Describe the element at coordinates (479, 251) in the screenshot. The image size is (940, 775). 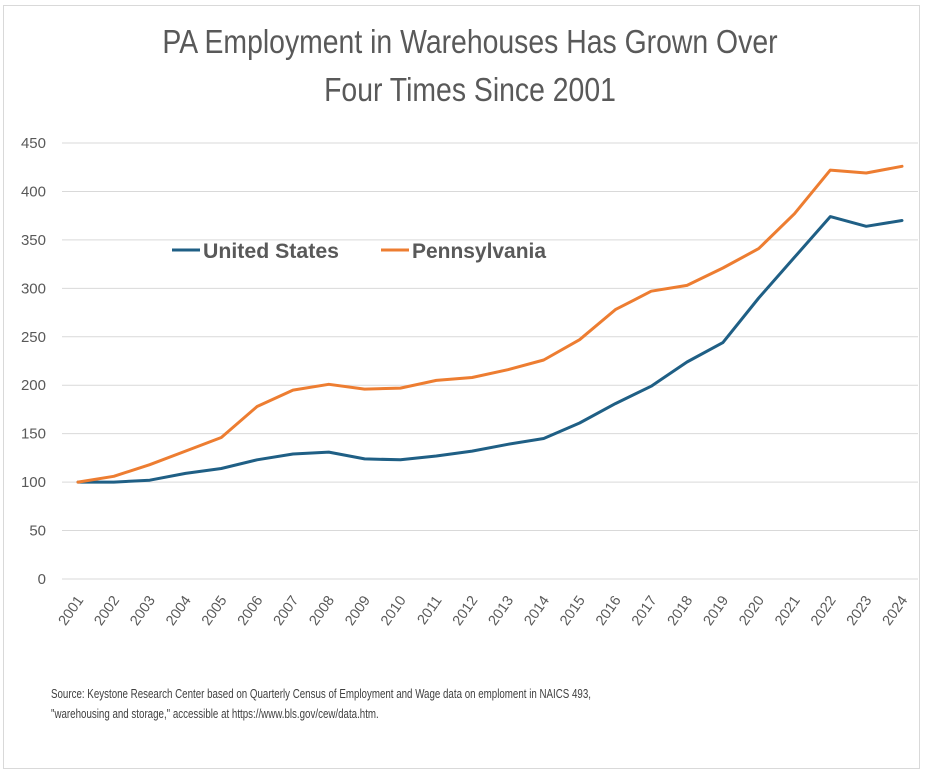
I see `legend-label: Pennsylvania` at that location.